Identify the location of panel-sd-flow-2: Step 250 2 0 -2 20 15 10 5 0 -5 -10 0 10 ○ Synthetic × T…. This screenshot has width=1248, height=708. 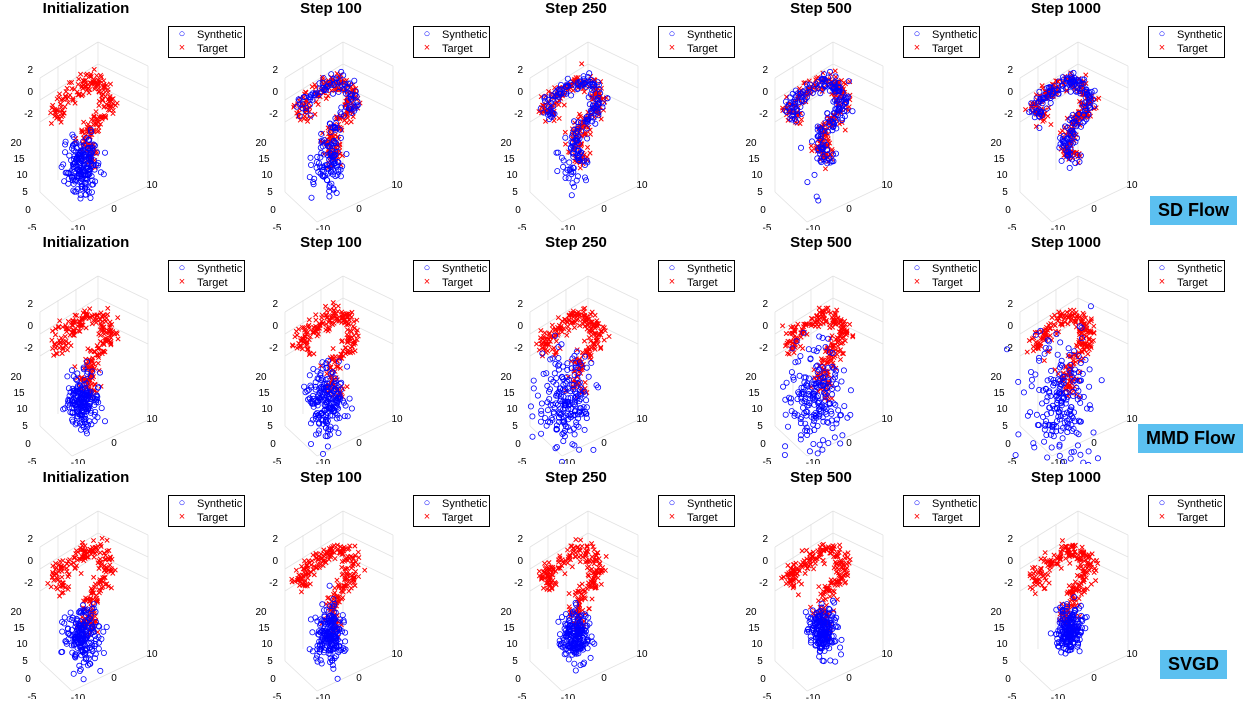
(612, 115).